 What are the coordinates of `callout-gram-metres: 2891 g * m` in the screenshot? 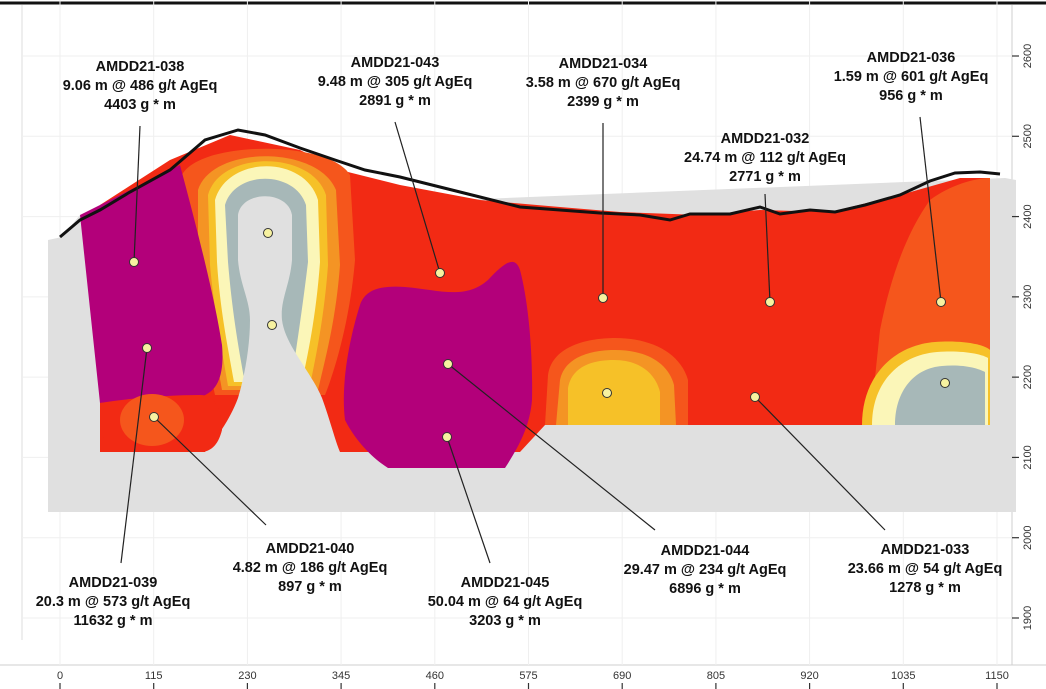 It's located at (395, 101).